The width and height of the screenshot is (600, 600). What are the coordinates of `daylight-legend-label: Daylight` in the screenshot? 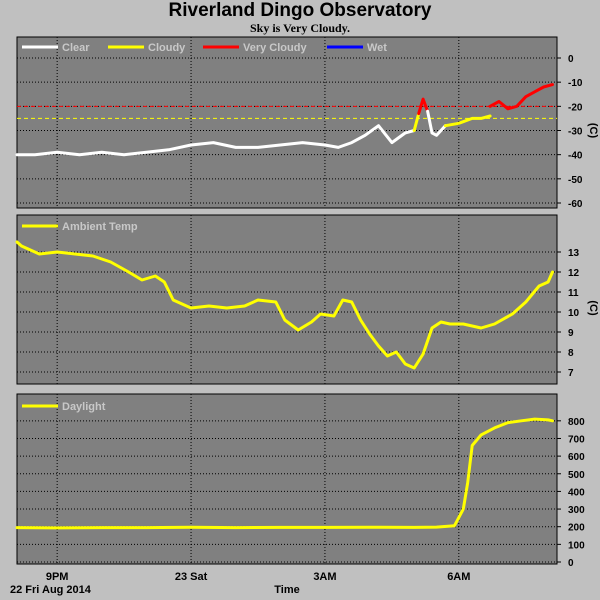 It's located at (84, 407).